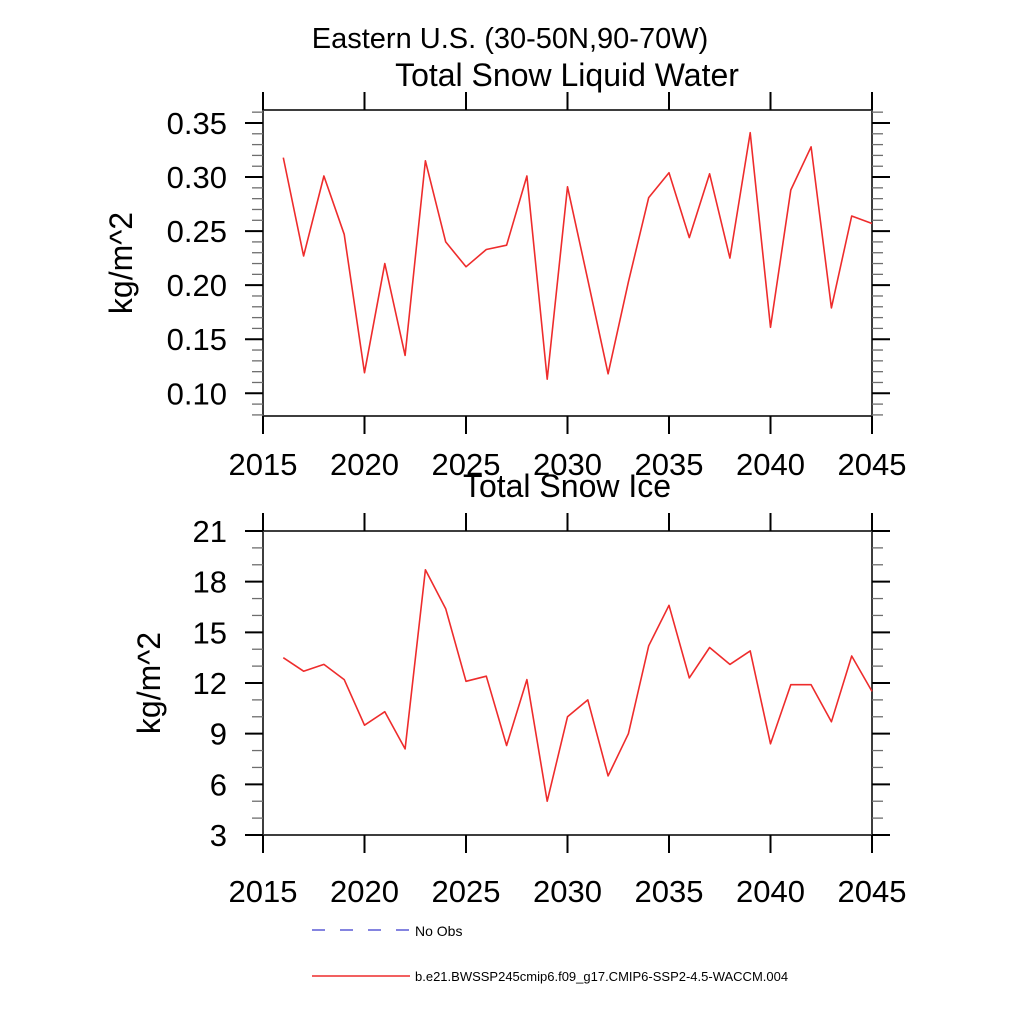 The image size is (1024, 1029). Describe the element at coordinates (197, 177) in the screenshot. I see `y-tick-label: 0.30` at that location.